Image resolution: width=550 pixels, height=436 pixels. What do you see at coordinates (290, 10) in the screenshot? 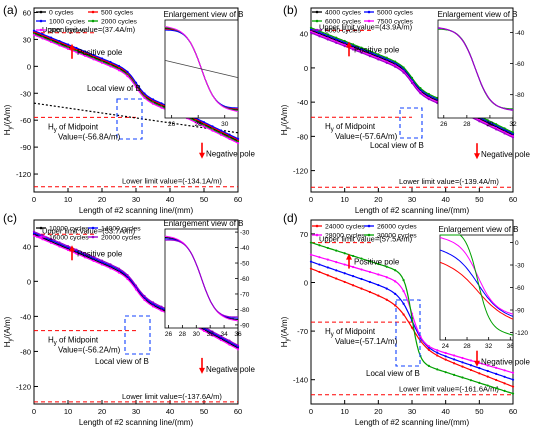
I see `panel-label: (b)` at bounding box center [290, 10].